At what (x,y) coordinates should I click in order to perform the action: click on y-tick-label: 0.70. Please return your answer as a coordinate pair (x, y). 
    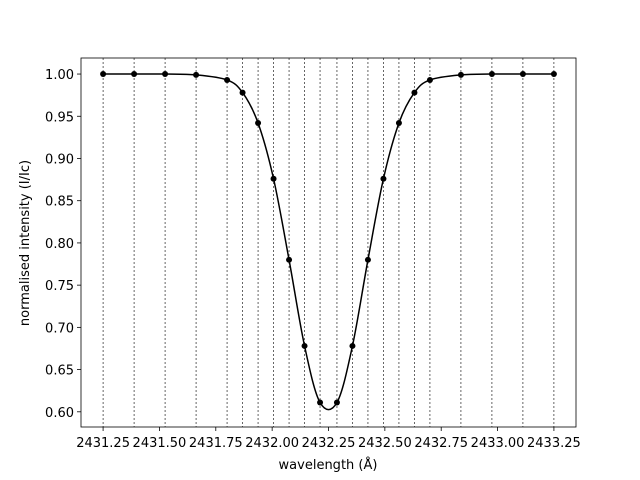
    Looking at the image, I should click on (59, 328).